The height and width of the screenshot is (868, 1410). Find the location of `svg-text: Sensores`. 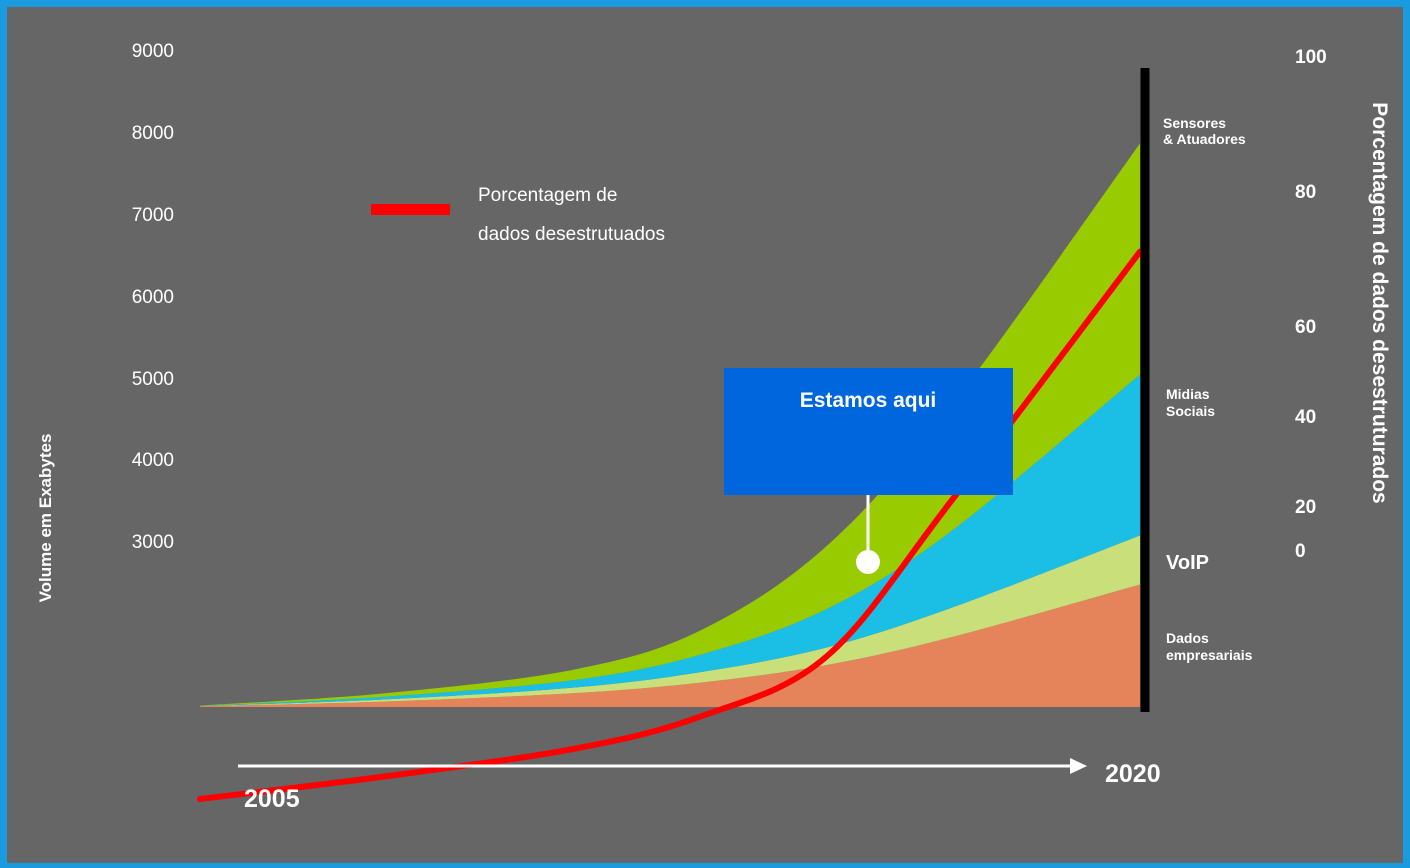

svg-text: Sensores is located at coordinates (1194, 123).